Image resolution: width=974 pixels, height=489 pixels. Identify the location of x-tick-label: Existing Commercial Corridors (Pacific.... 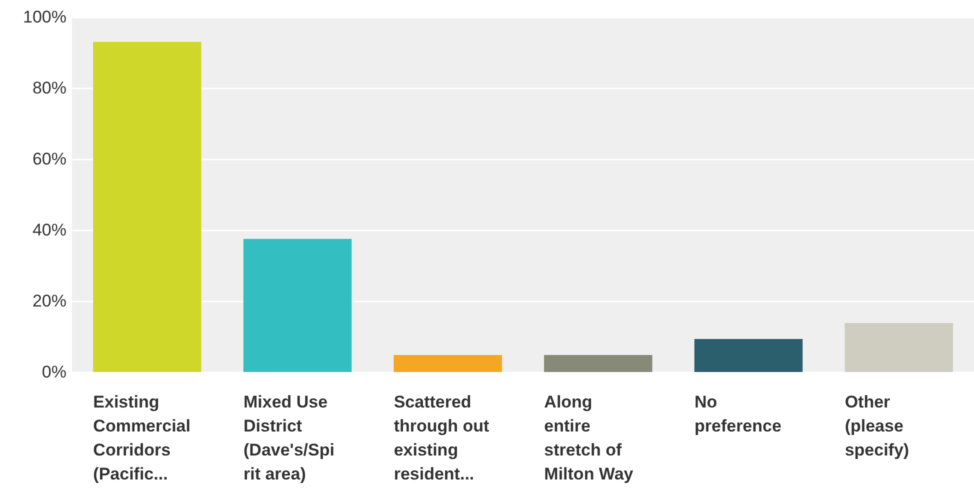
(141, 438).